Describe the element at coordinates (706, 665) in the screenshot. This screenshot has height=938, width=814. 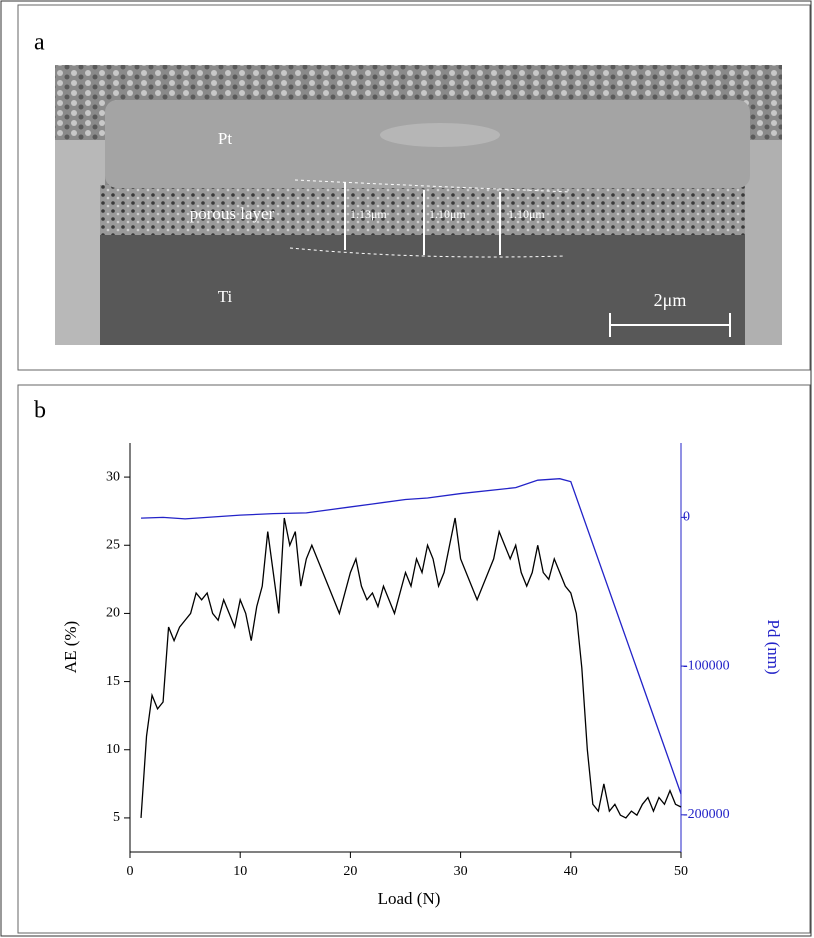
I see `y2-tick-label: -100000` at that location.